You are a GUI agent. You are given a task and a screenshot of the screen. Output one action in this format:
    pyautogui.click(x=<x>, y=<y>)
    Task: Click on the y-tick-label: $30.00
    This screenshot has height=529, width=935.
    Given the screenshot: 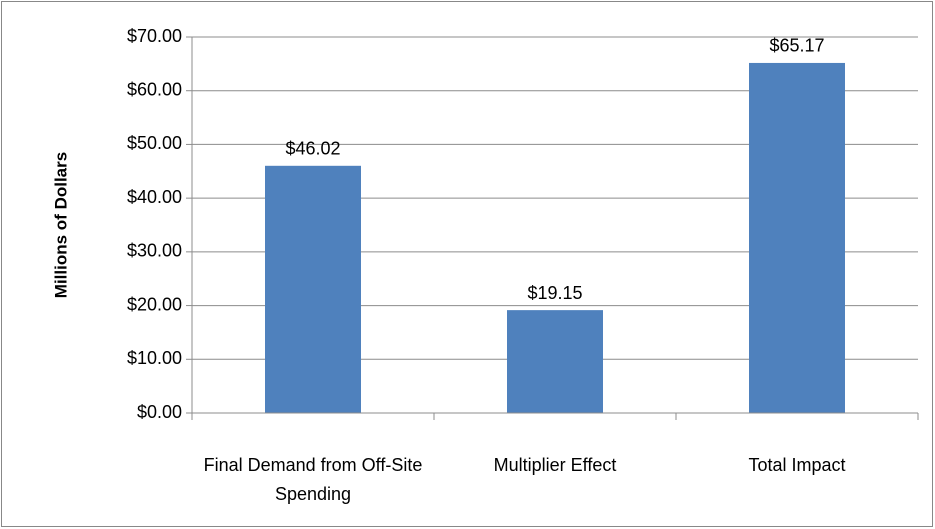 What is the action you would take?
    pyautogui.click(x=154, y=251)
    